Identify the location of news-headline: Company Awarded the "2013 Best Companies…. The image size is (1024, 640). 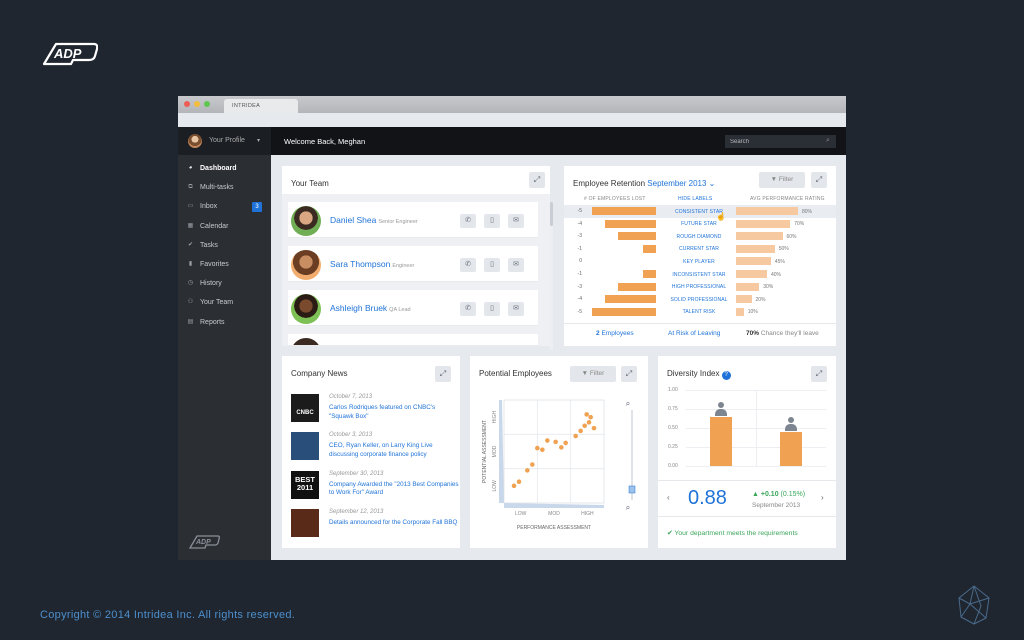
(394, 488).